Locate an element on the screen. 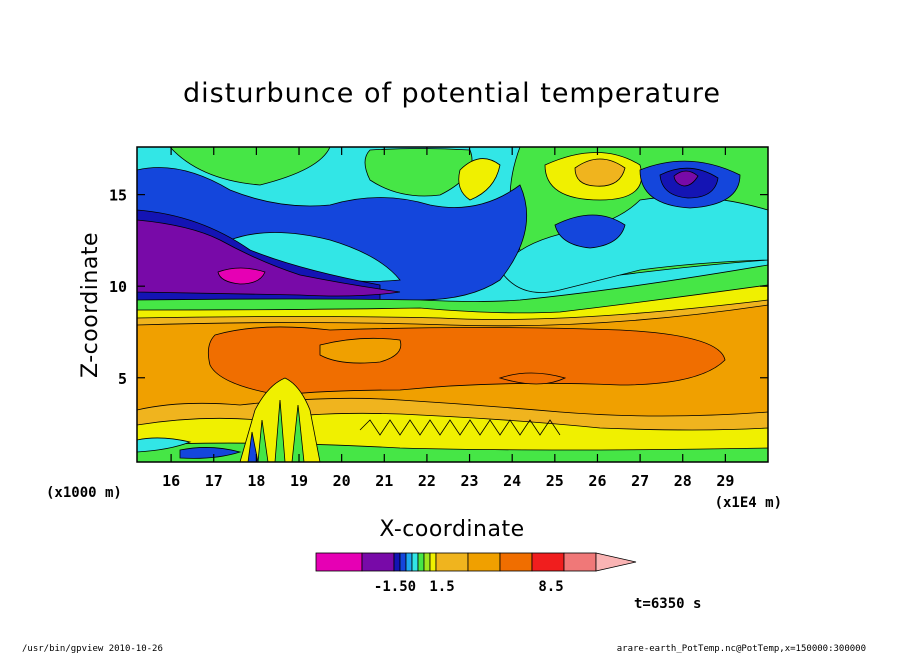 The image size is (904, 654). cold-magenta-core is located at coordinates (241, 276).